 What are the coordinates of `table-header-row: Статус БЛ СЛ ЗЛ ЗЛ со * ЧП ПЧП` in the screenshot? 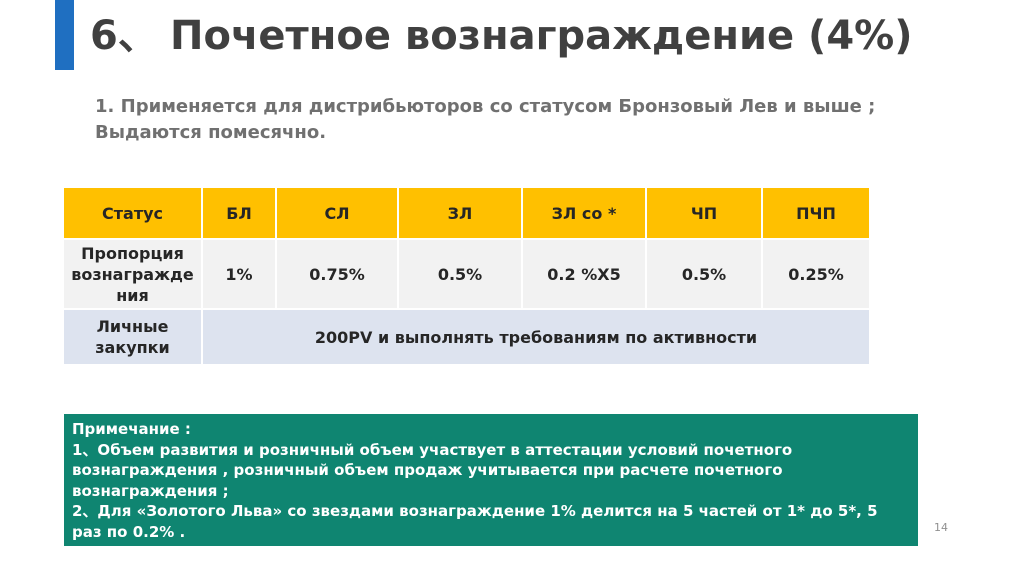 It's located at (467, 214).